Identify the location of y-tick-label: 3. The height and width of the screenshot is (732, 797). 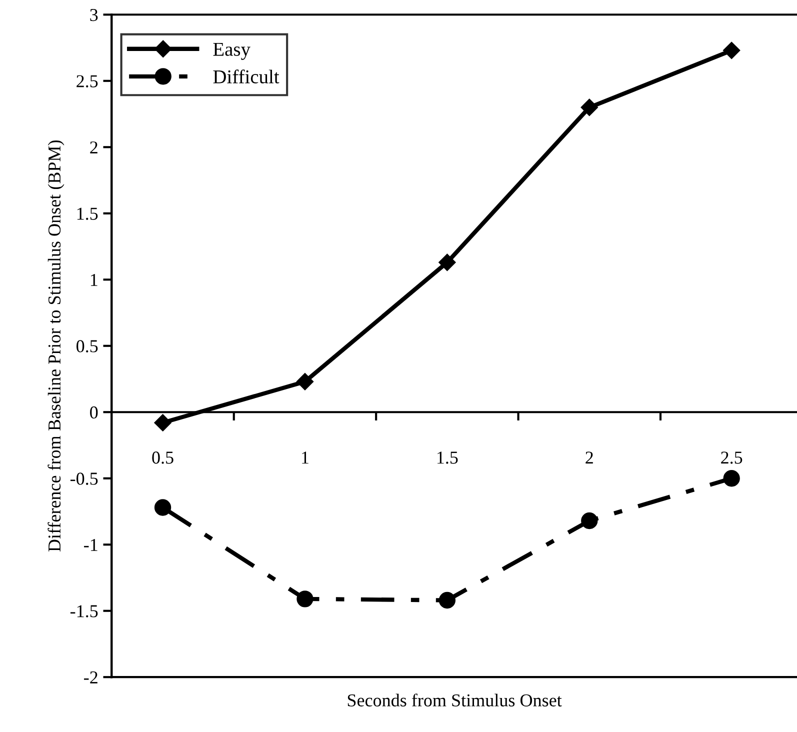
(94, 15).